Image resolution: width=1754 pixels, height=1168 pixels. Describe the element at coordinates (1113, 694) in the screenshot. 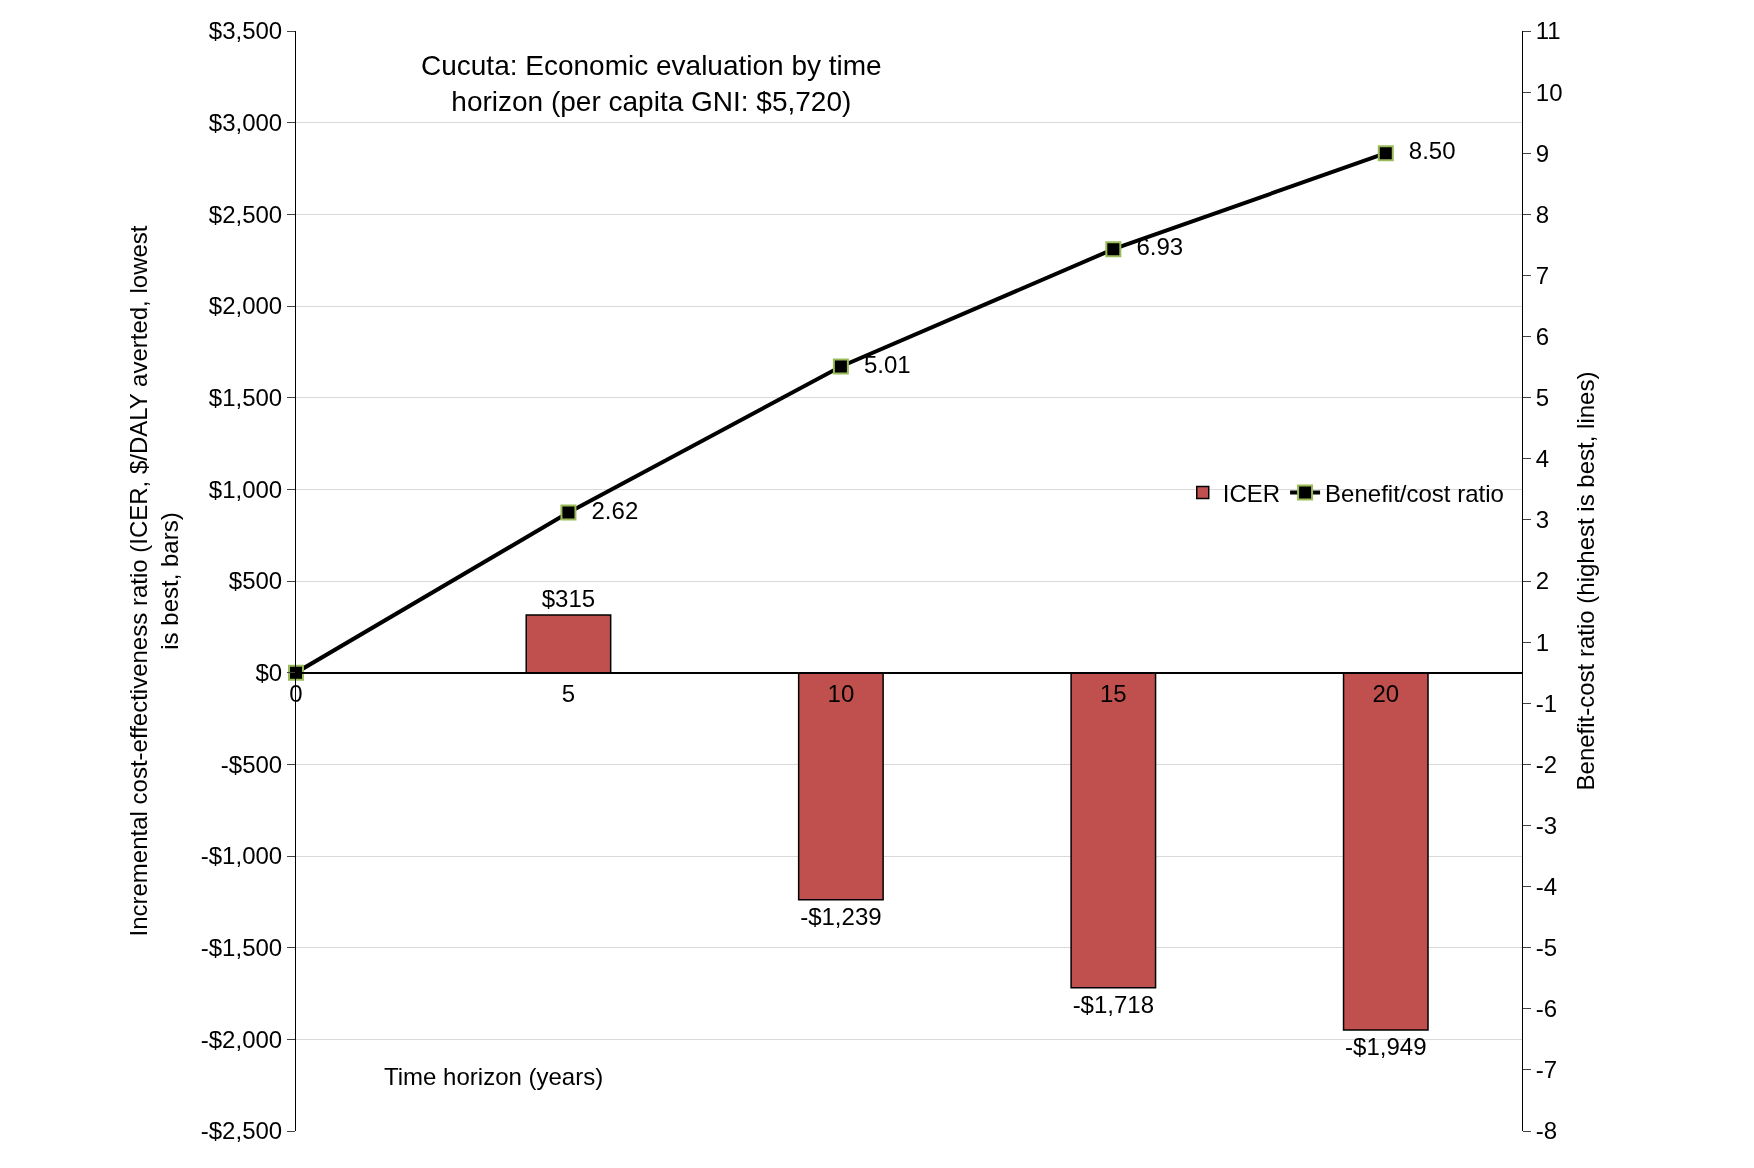

I see `x-tick-label: 15` at that location.